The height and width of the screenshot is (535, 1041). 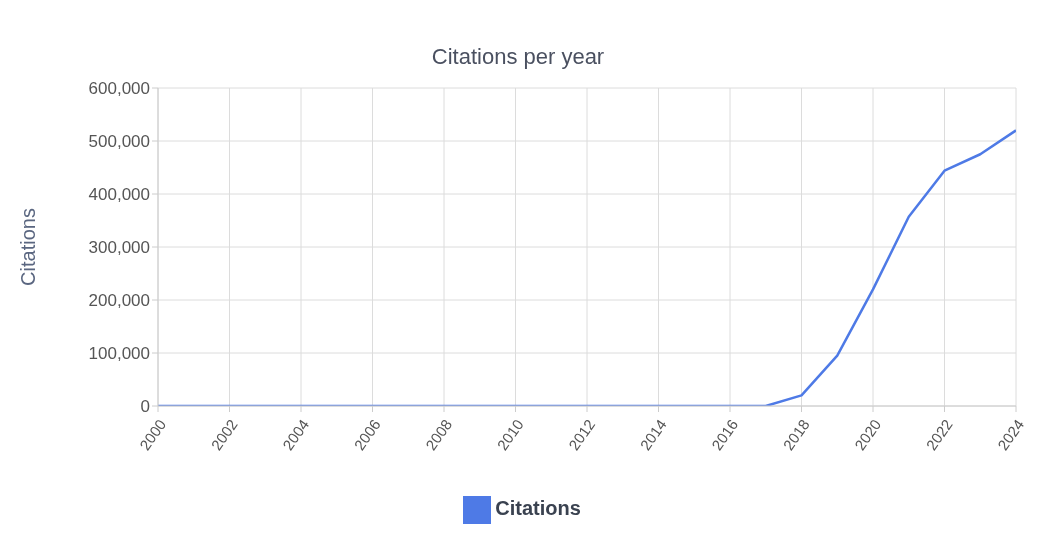 I want to click on y-tick-label: 100,000, so click(x=119, y=354).